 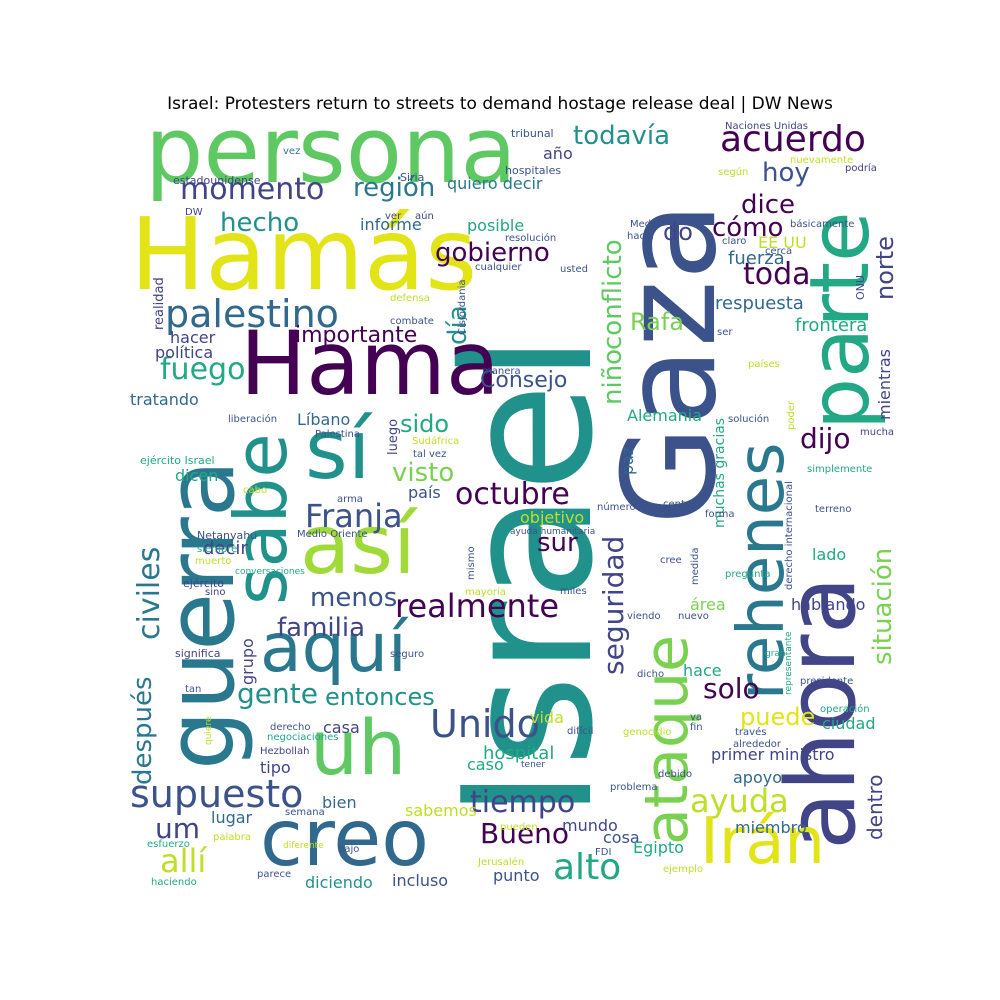 What do you see at coordinates (339, 802) in the screenshot?
I see `word-bien: bien` at bounding box center [339, 802].